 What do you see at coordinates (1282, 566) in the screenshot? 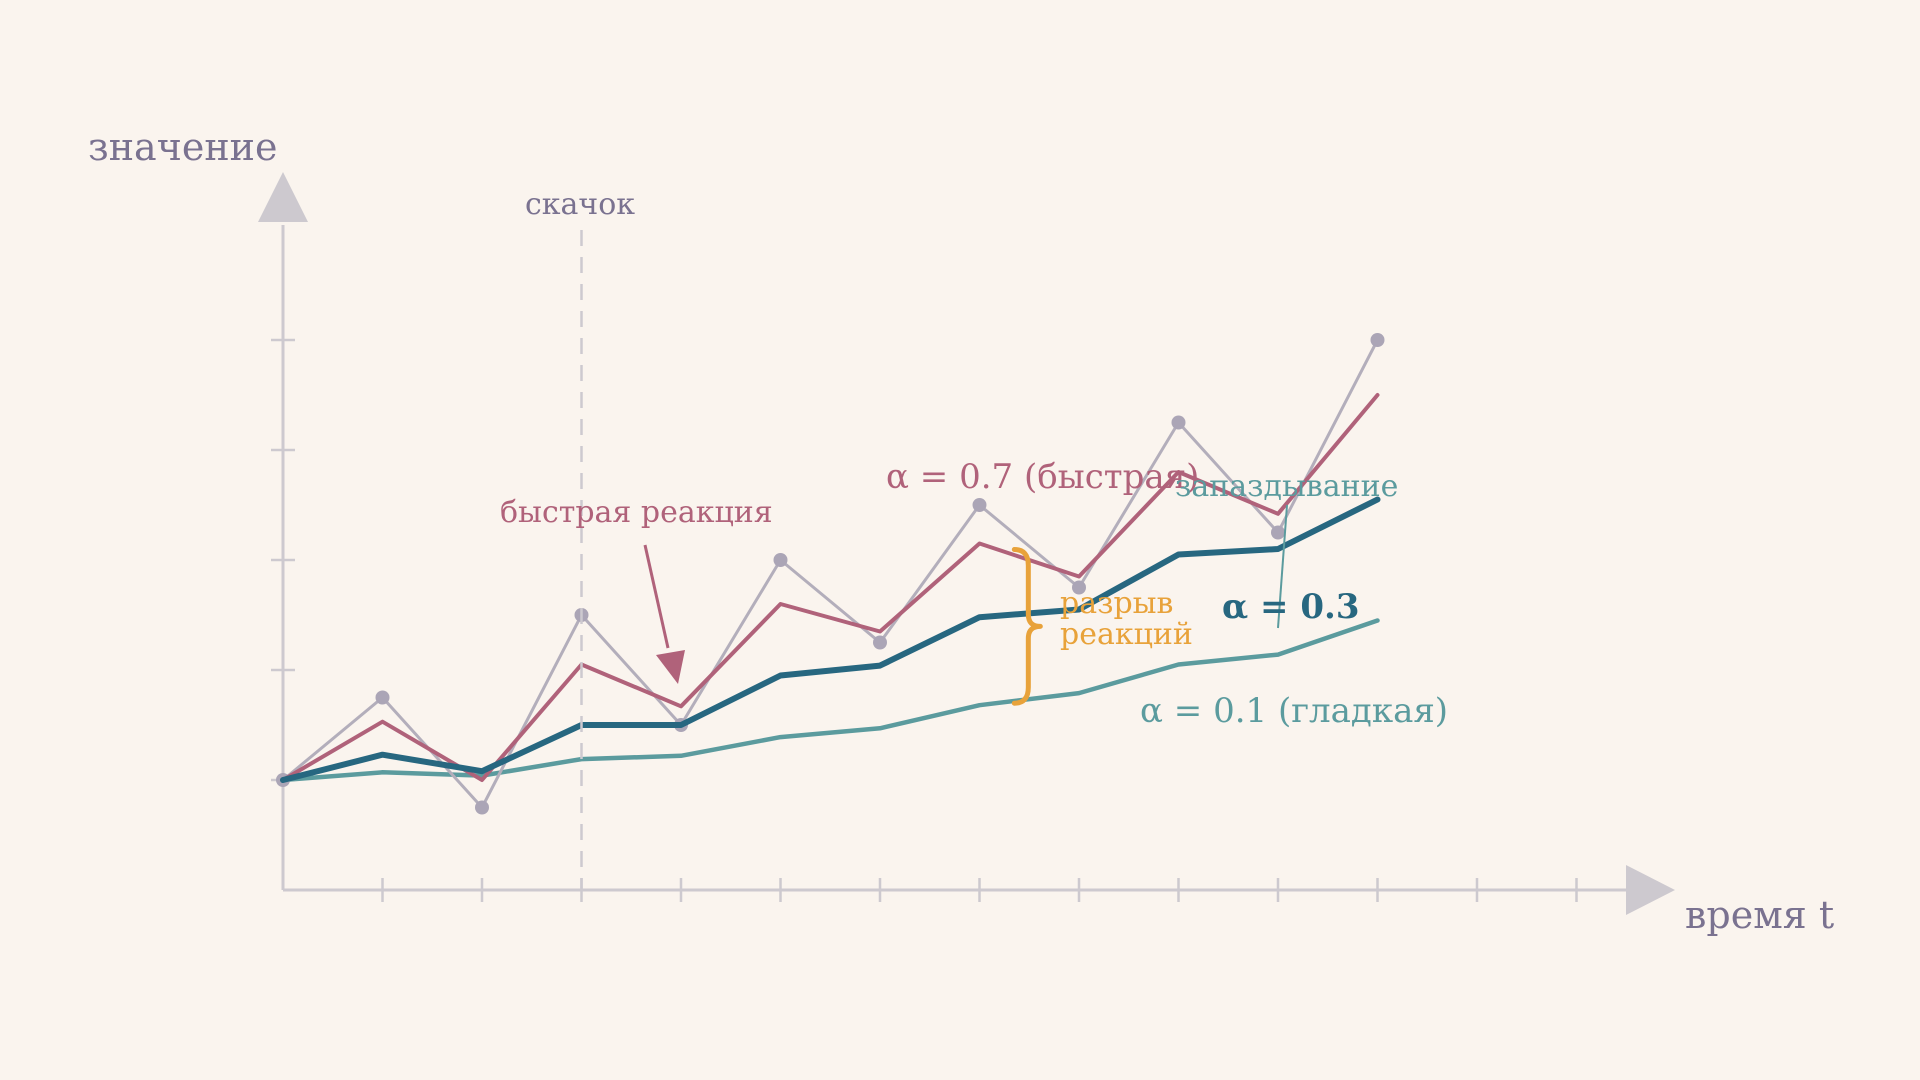
I see `lag-leader-line` at bounding box center [1282, 566].